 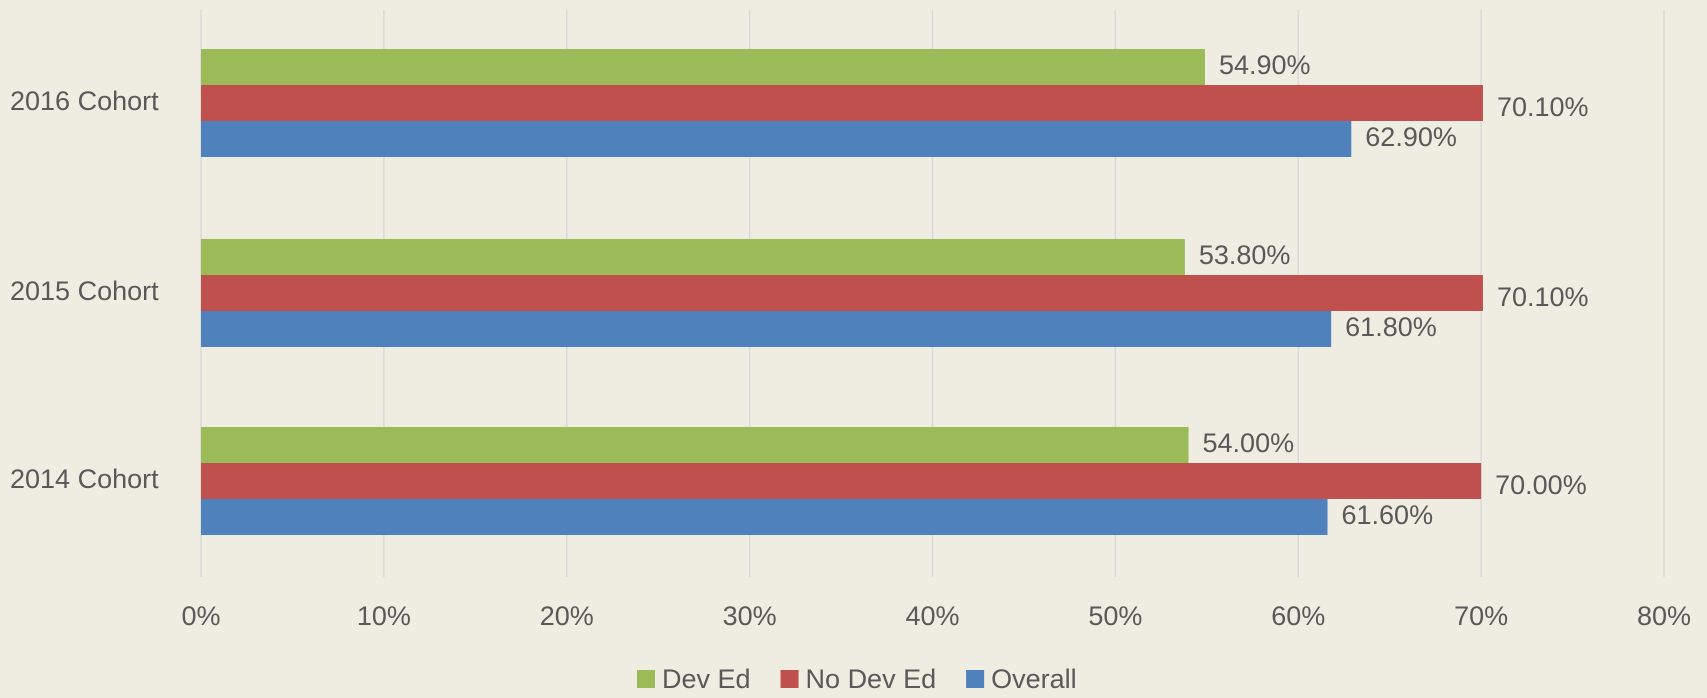 What do you see at coordinates (1541, 485) in the screenshot?
I see `data-label: 70.00%` at bounding box center [1541, 485].